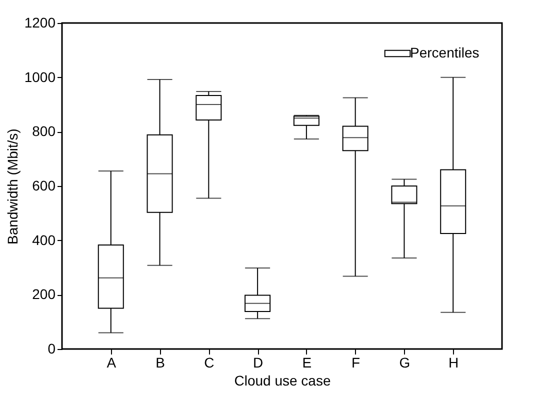 The height and width of the screenshot is (400, 553). I want to click on x-tick-label: E, so click(307, 362).